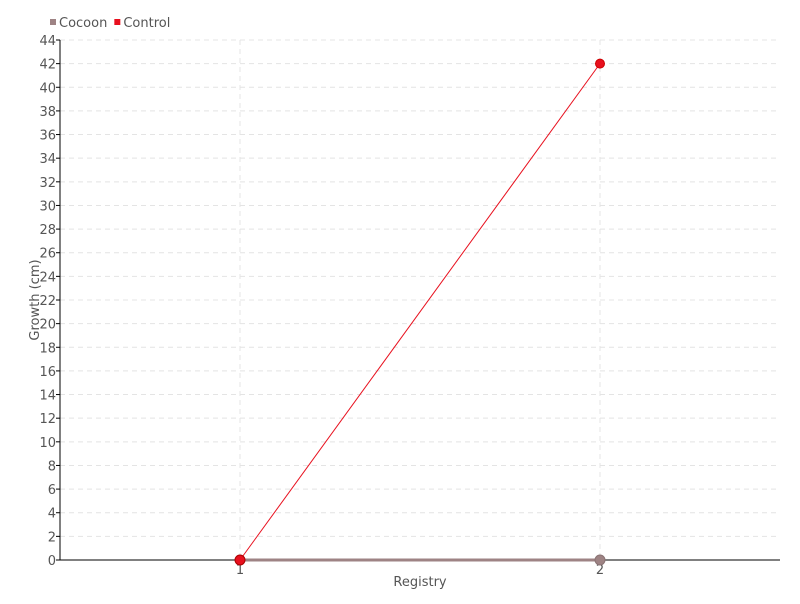 The width and height of the screenshot is (800, 604). I want to click on y-tick-label: 36, so click(47, 136).